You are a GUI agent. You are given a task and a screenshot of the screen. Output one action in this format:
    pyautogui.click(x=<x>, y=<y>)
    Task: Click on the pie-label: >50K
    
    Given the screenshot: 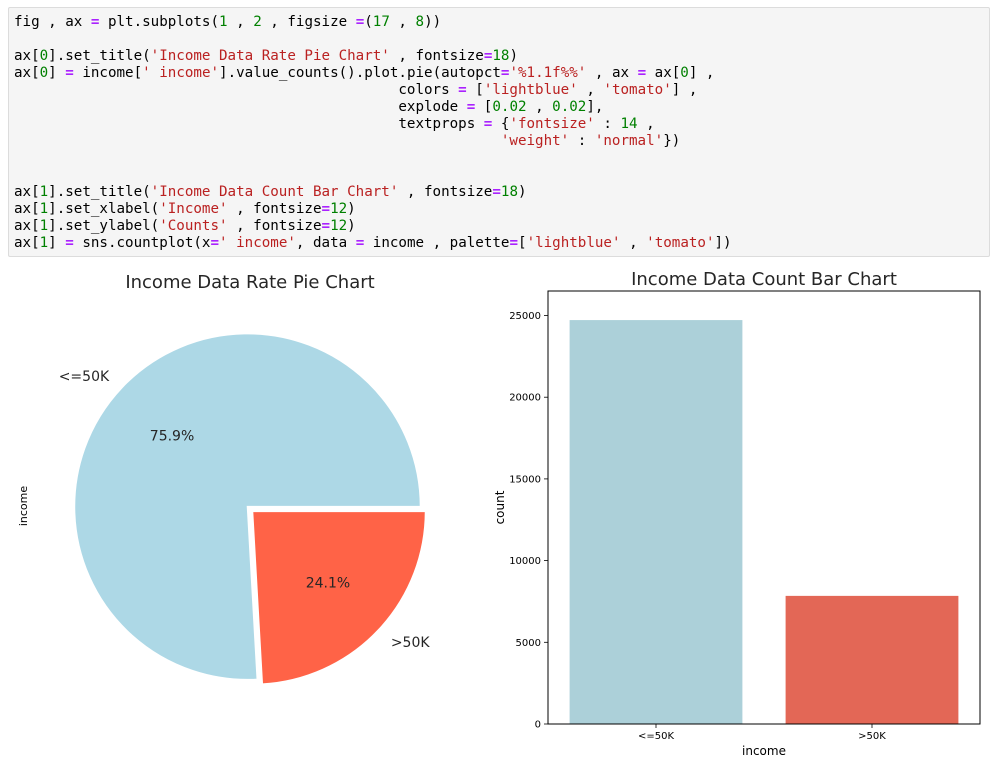 What is the action you would take?
    pyautogui.click(x=411, y=643)
    